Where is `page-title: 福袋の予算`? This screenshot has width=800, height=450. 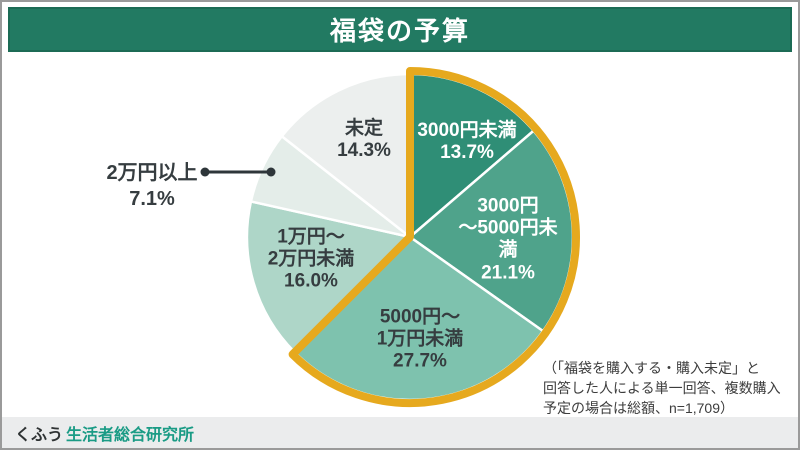 page-title: 福袋の予算 is located at coordinates (399, 31).